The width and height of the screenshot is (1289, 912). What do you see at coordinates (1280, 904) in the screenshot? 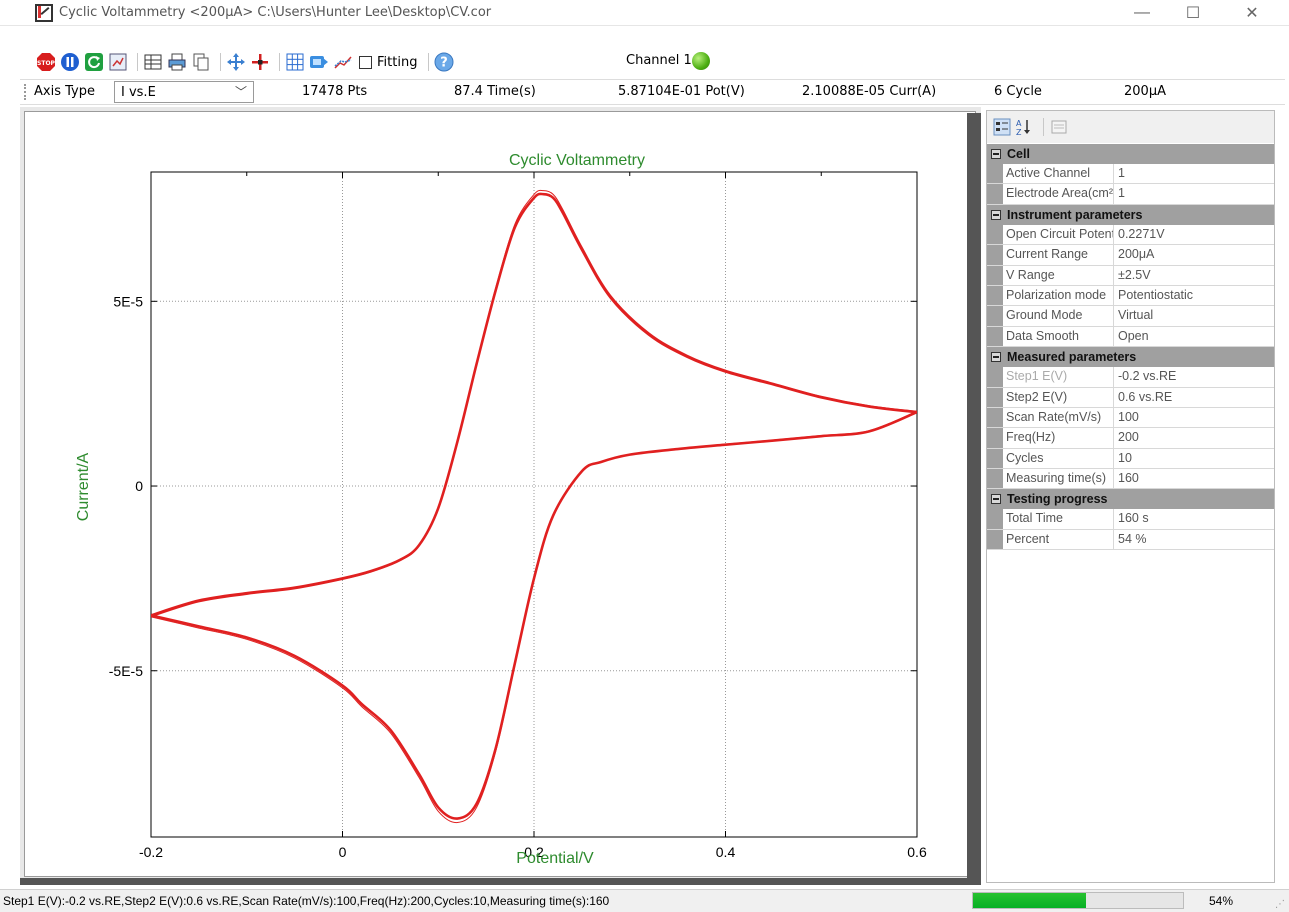
I see `resize-grip-icon: ⋰` at bounding box center [1280, 904].